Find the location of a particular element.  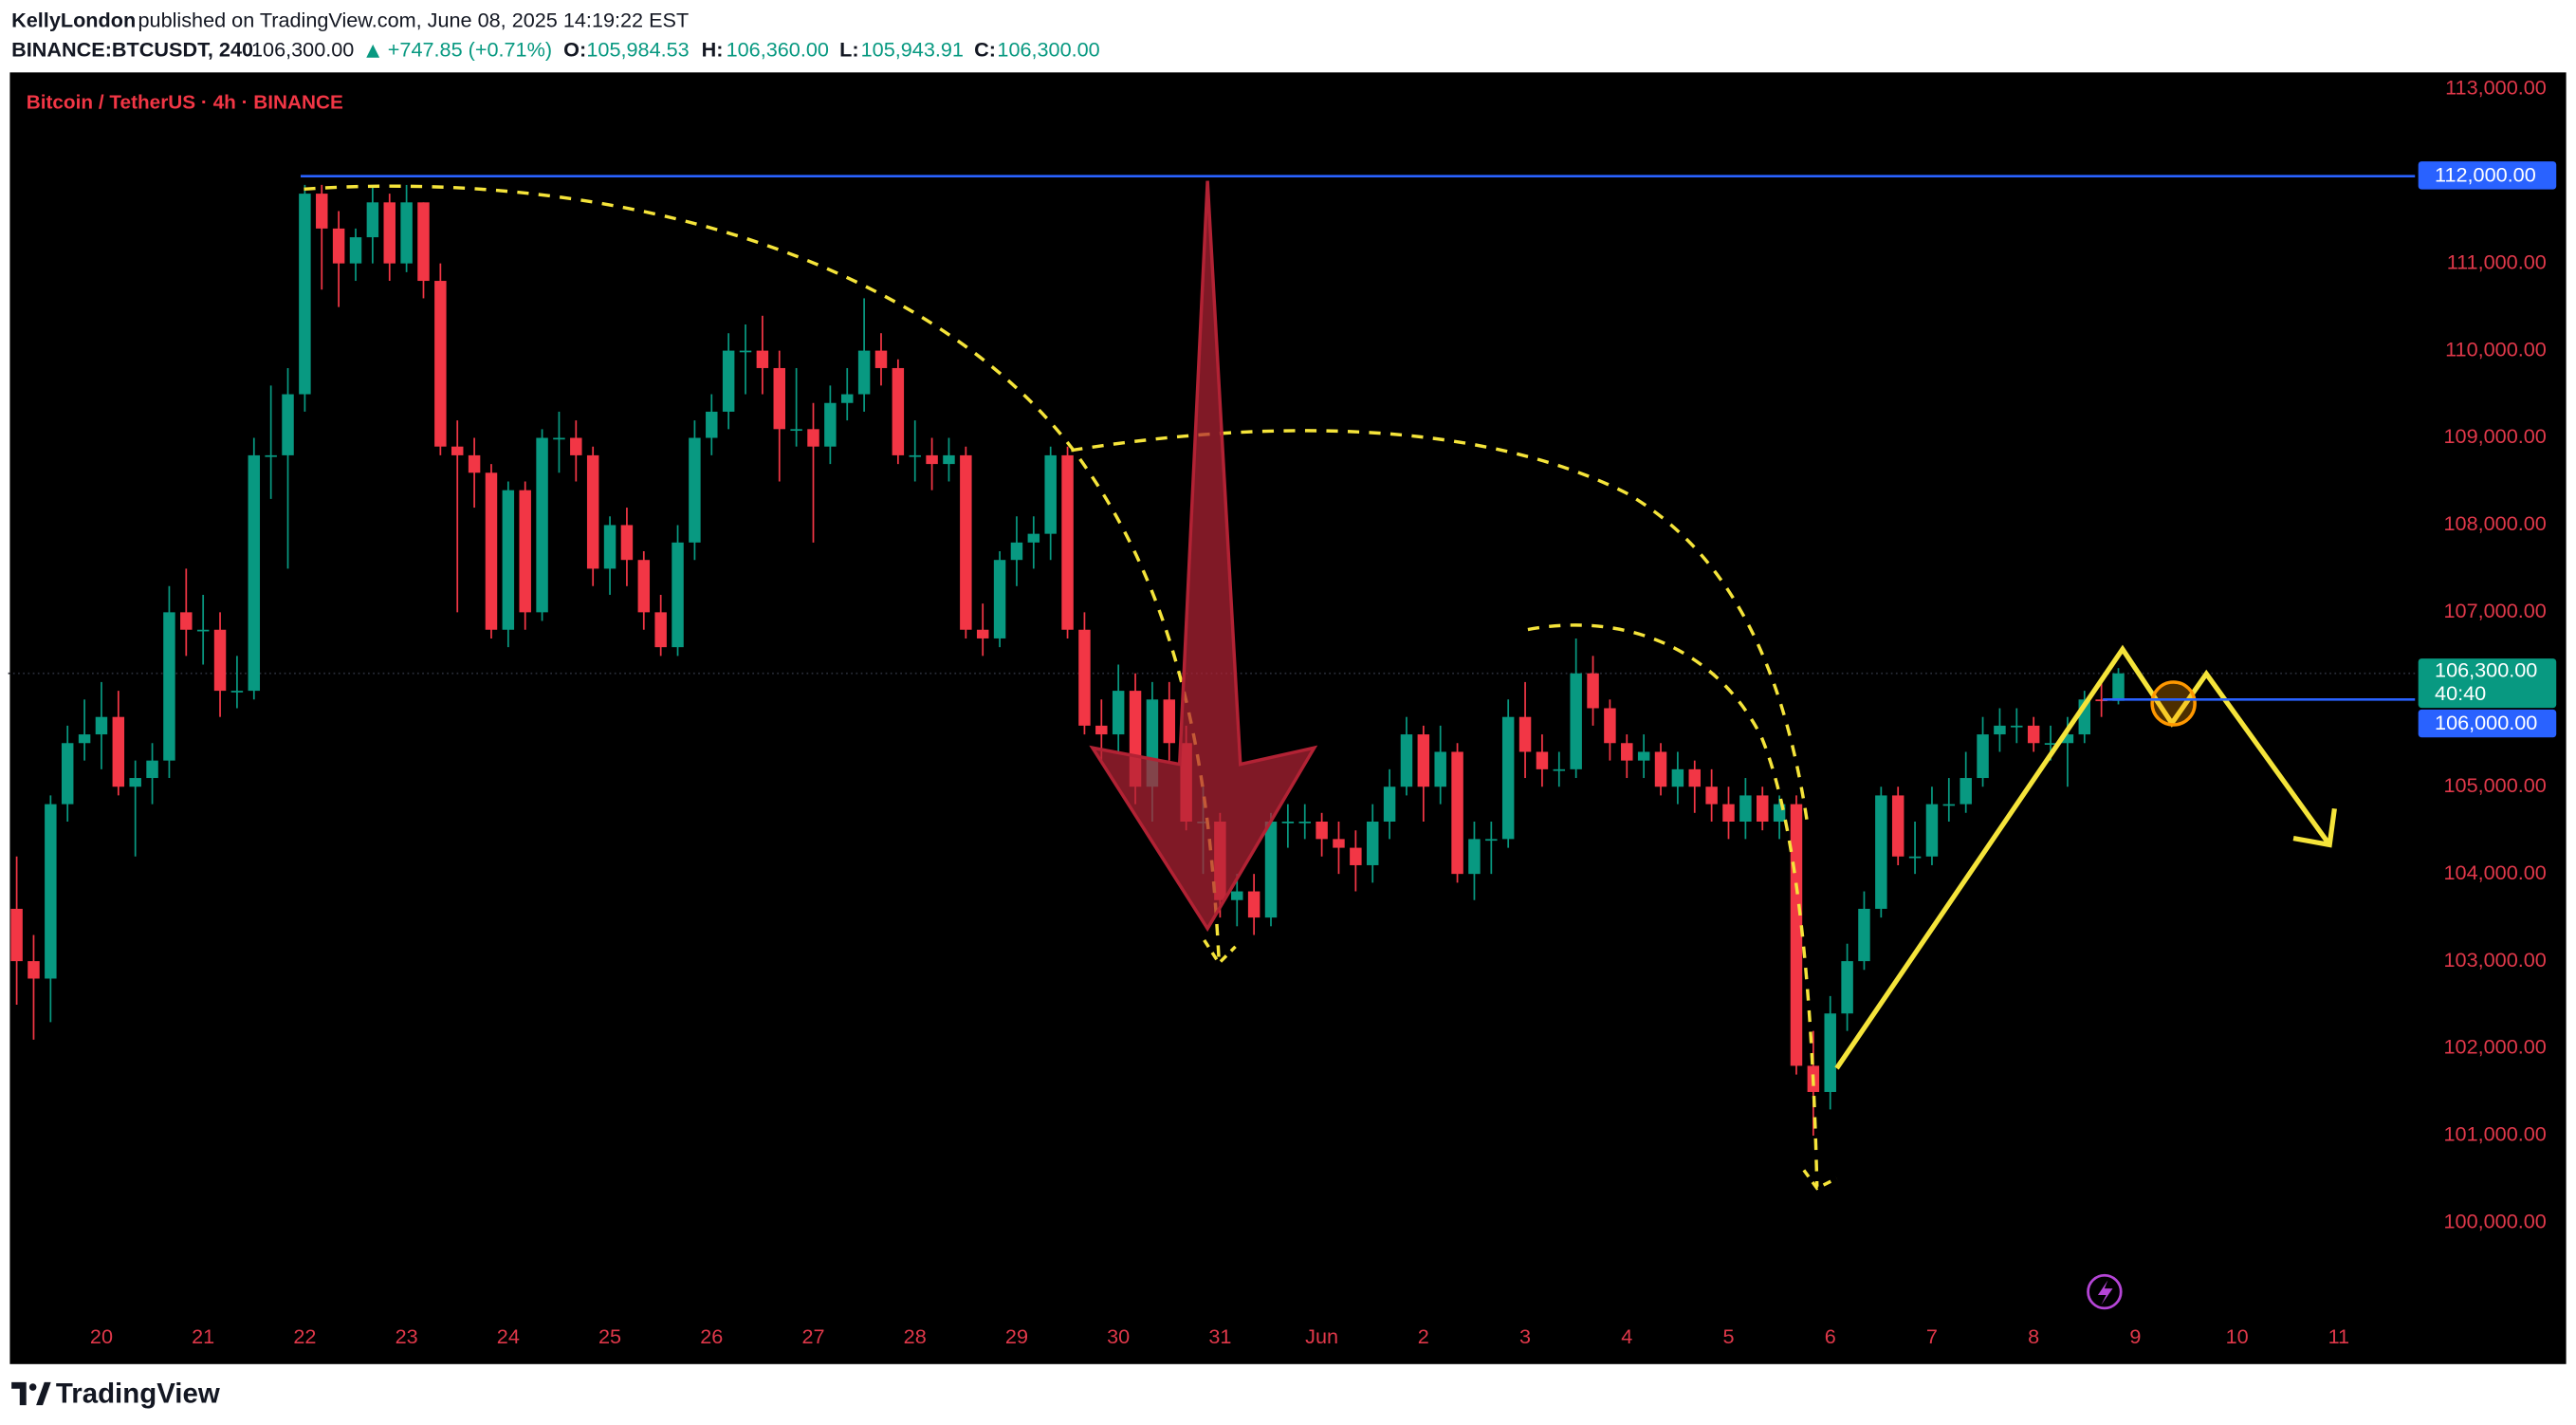

y-tick-label: 101,000.00 is located at coordinates (2495, 1134).